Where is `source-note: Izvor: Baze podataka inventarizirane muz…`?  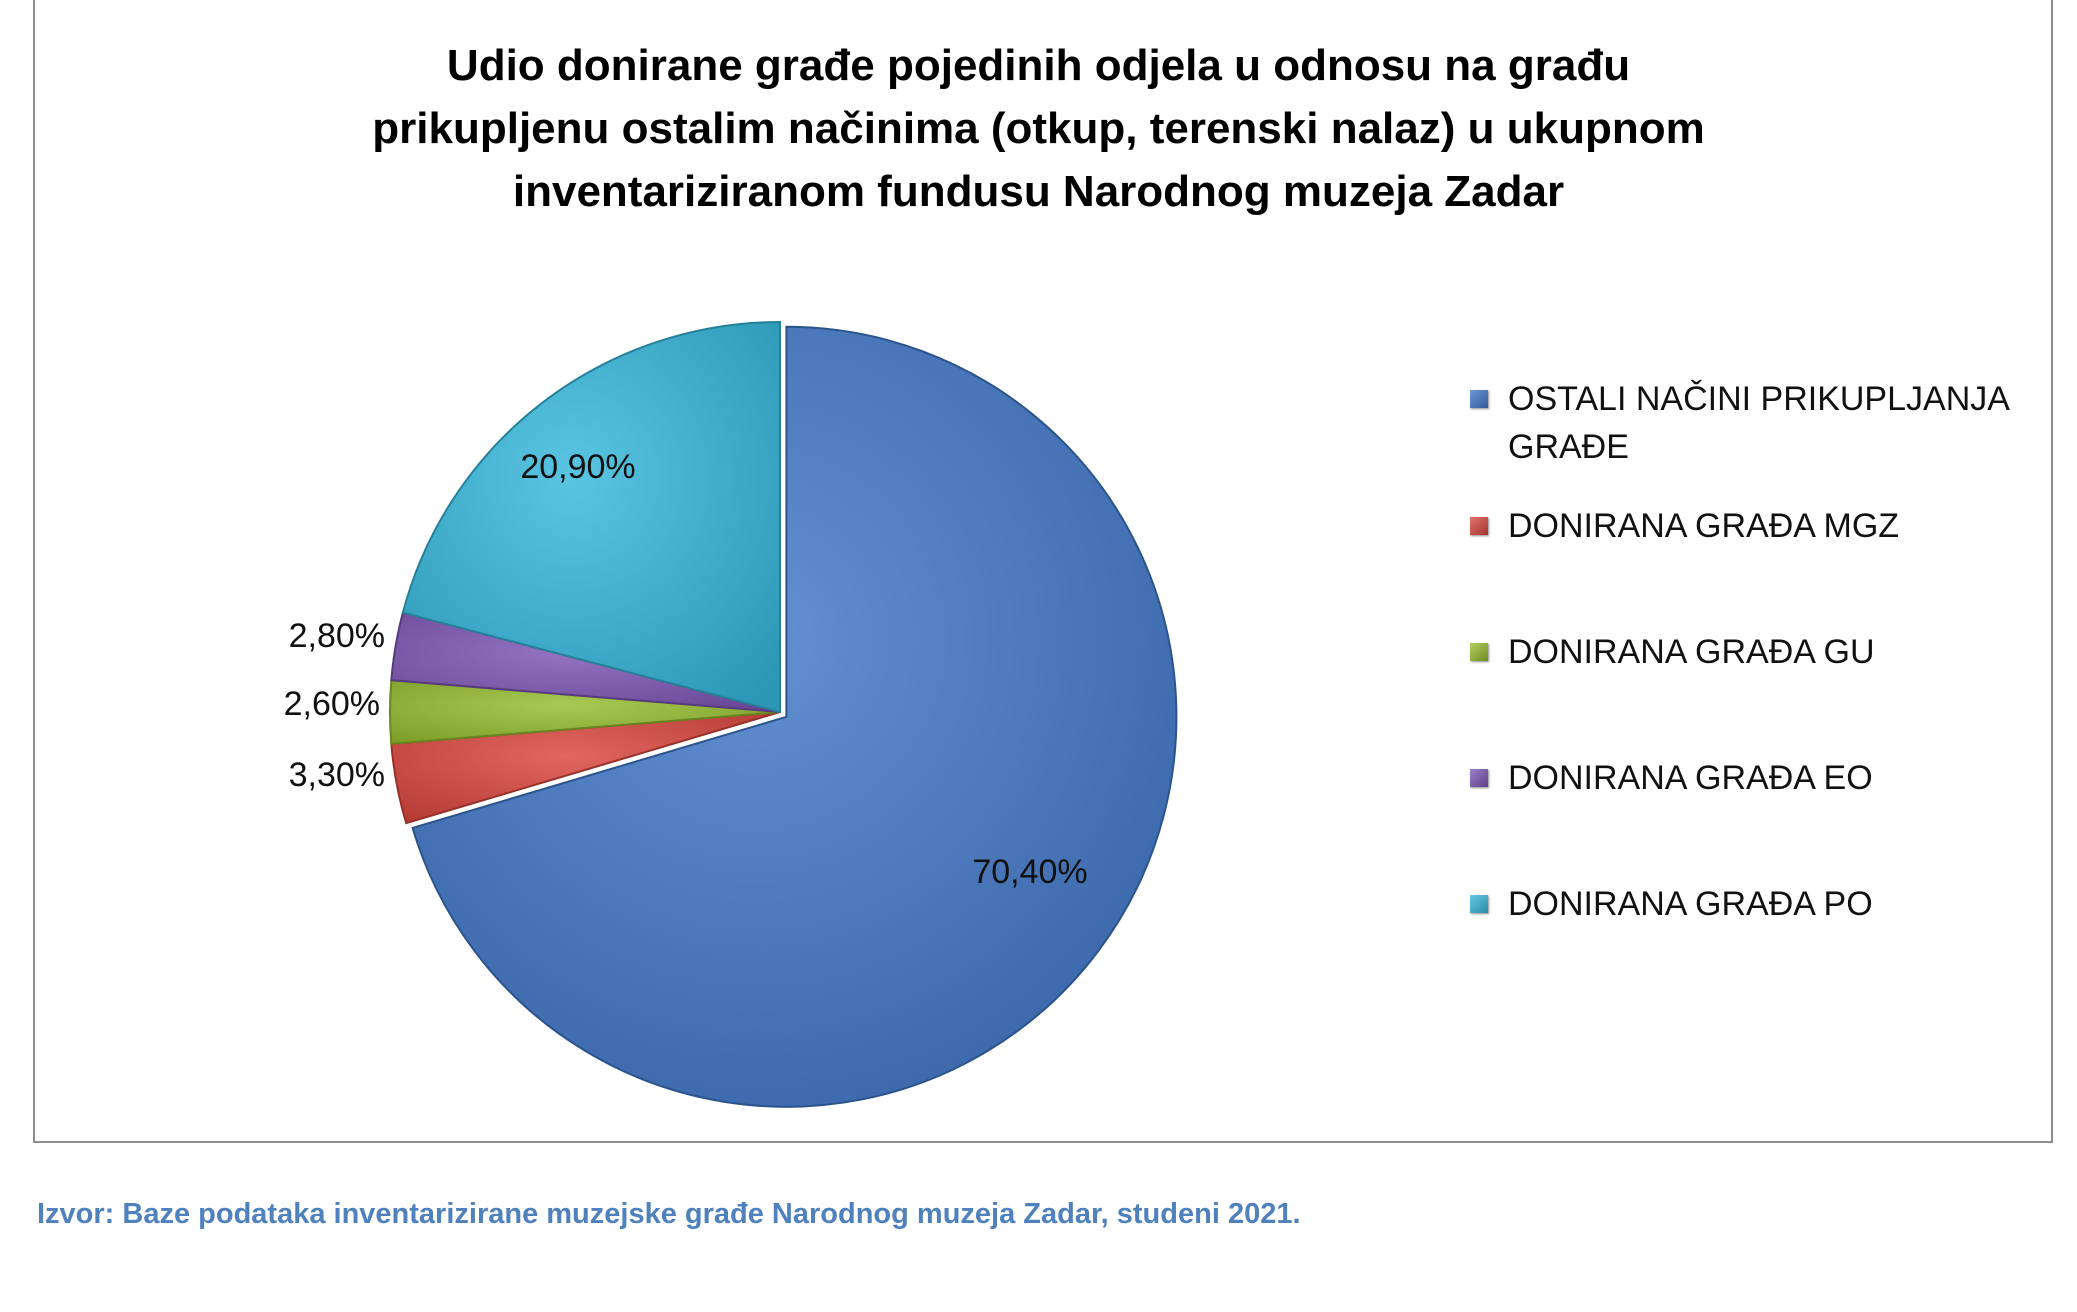
source-note: Izvor: Baze podataka inventarizirane muz… is located at coordinates (669, 1214).